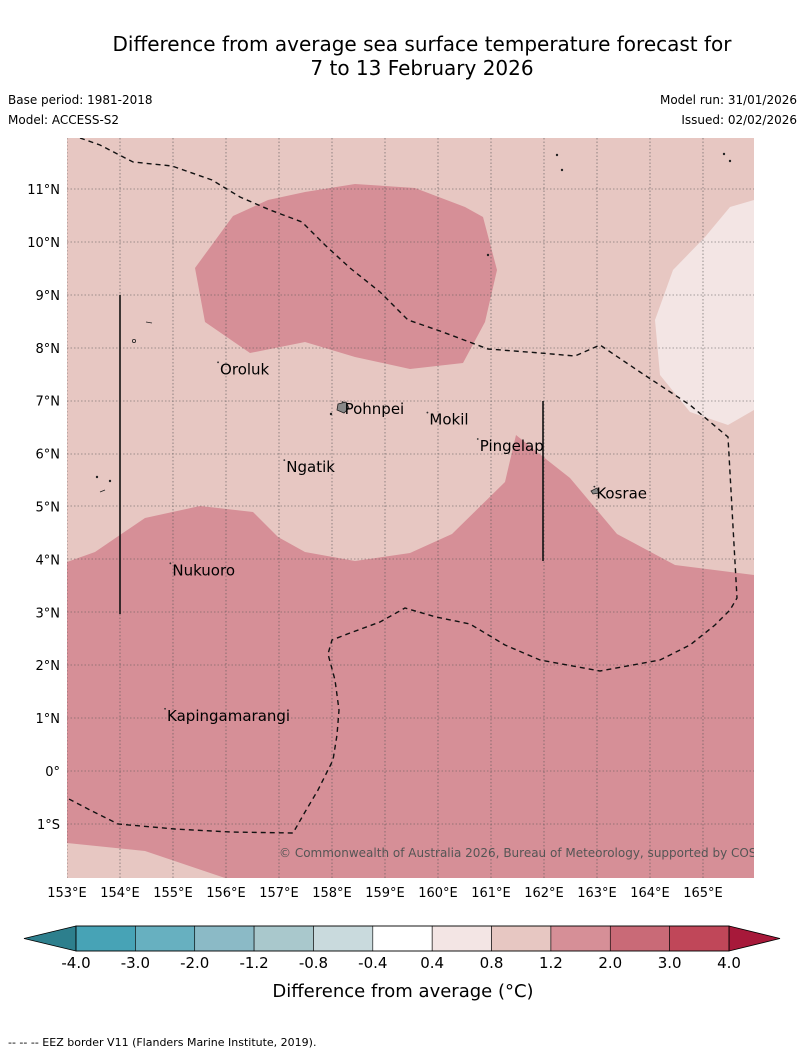 The image size is (804, 1058). What do you see at coordinates (739, 120) in the screenshot?
I see `issued-date: Issued: 02/02/2026` at bounding box center [739, 120].